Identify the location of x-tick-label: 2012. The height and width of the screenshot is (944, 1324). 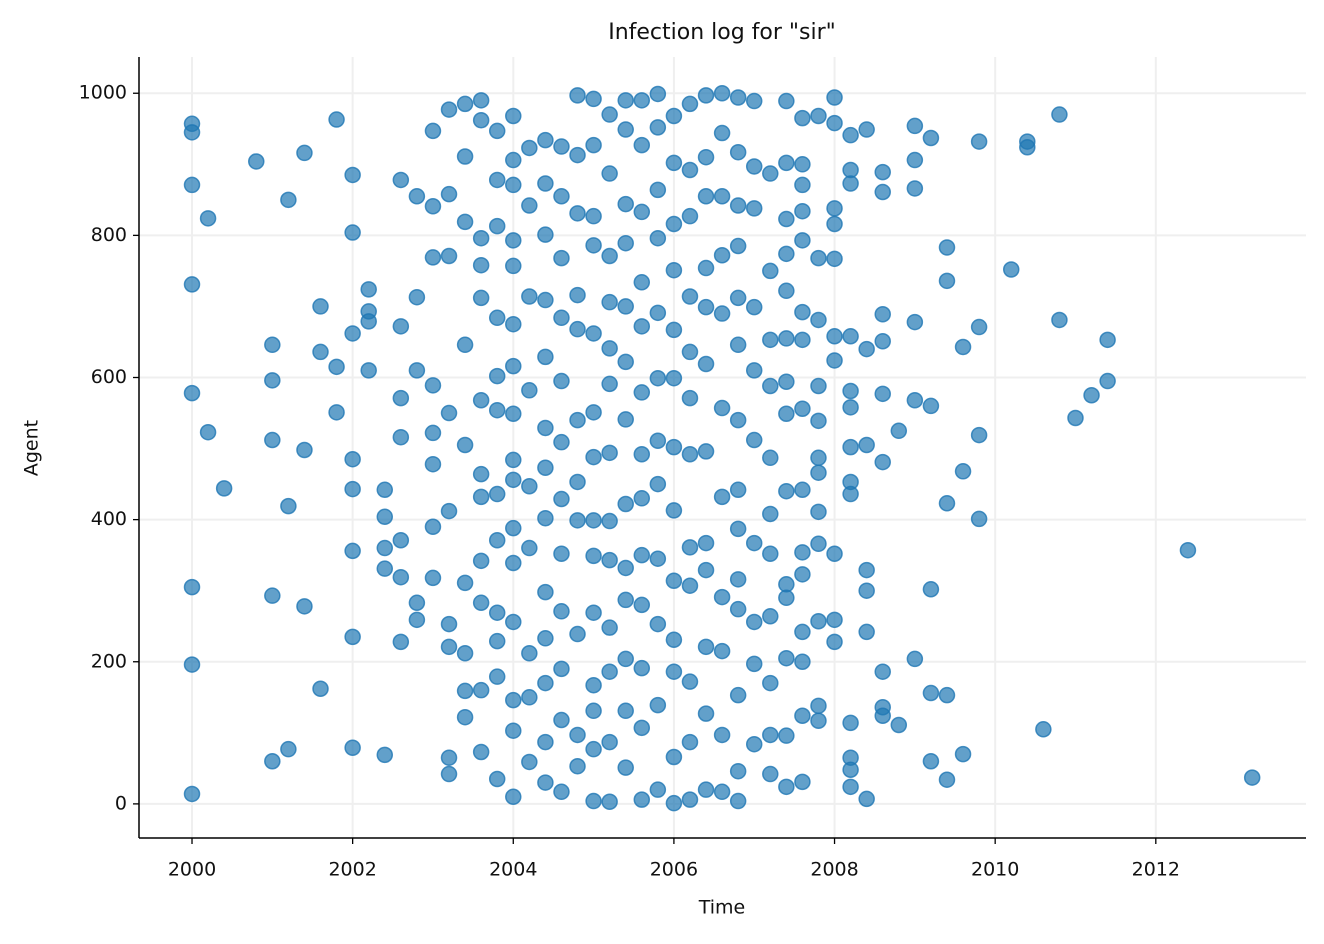
(1156, 870).